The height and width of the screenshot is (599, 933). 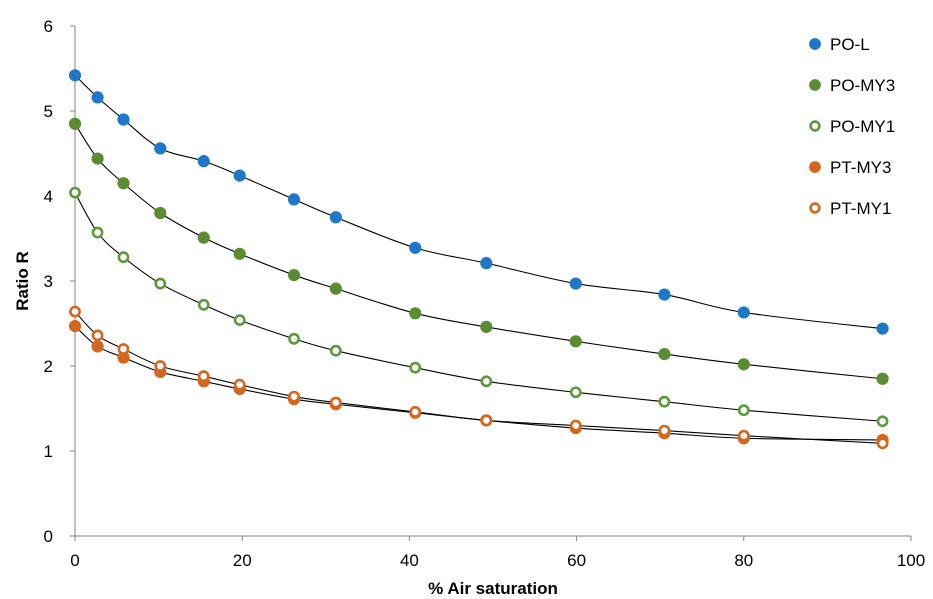 I want to click on legend-label-po-my3: PO-MY3, so click(x=862, y=85).